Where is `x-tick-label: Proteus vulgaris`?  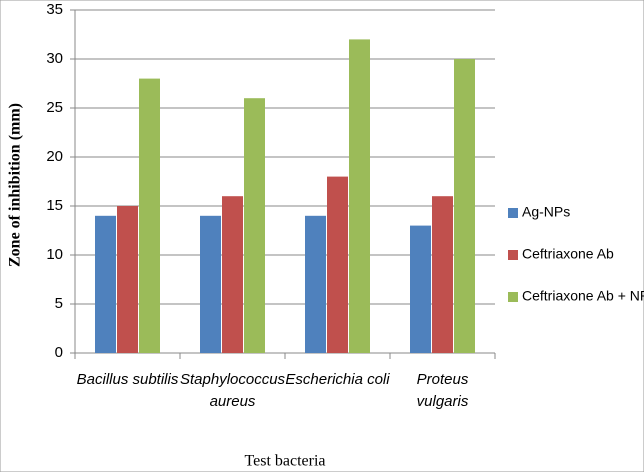 x-tick-label: Proteus vulgaris is located at coordinates (442, 390).